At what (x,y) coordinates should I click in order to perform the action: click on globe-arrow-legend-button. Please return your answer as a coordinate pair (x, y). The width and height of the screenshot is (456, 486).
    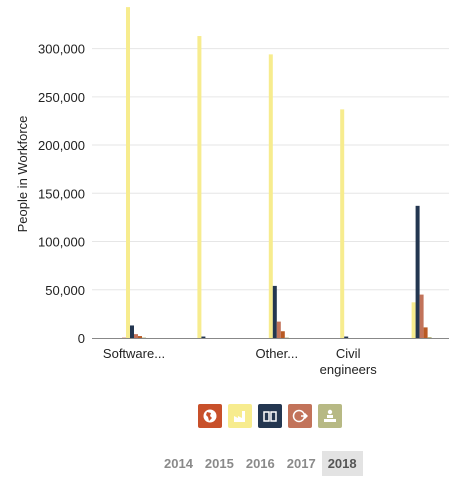
    Looking at the image, I should click on (300, 416).